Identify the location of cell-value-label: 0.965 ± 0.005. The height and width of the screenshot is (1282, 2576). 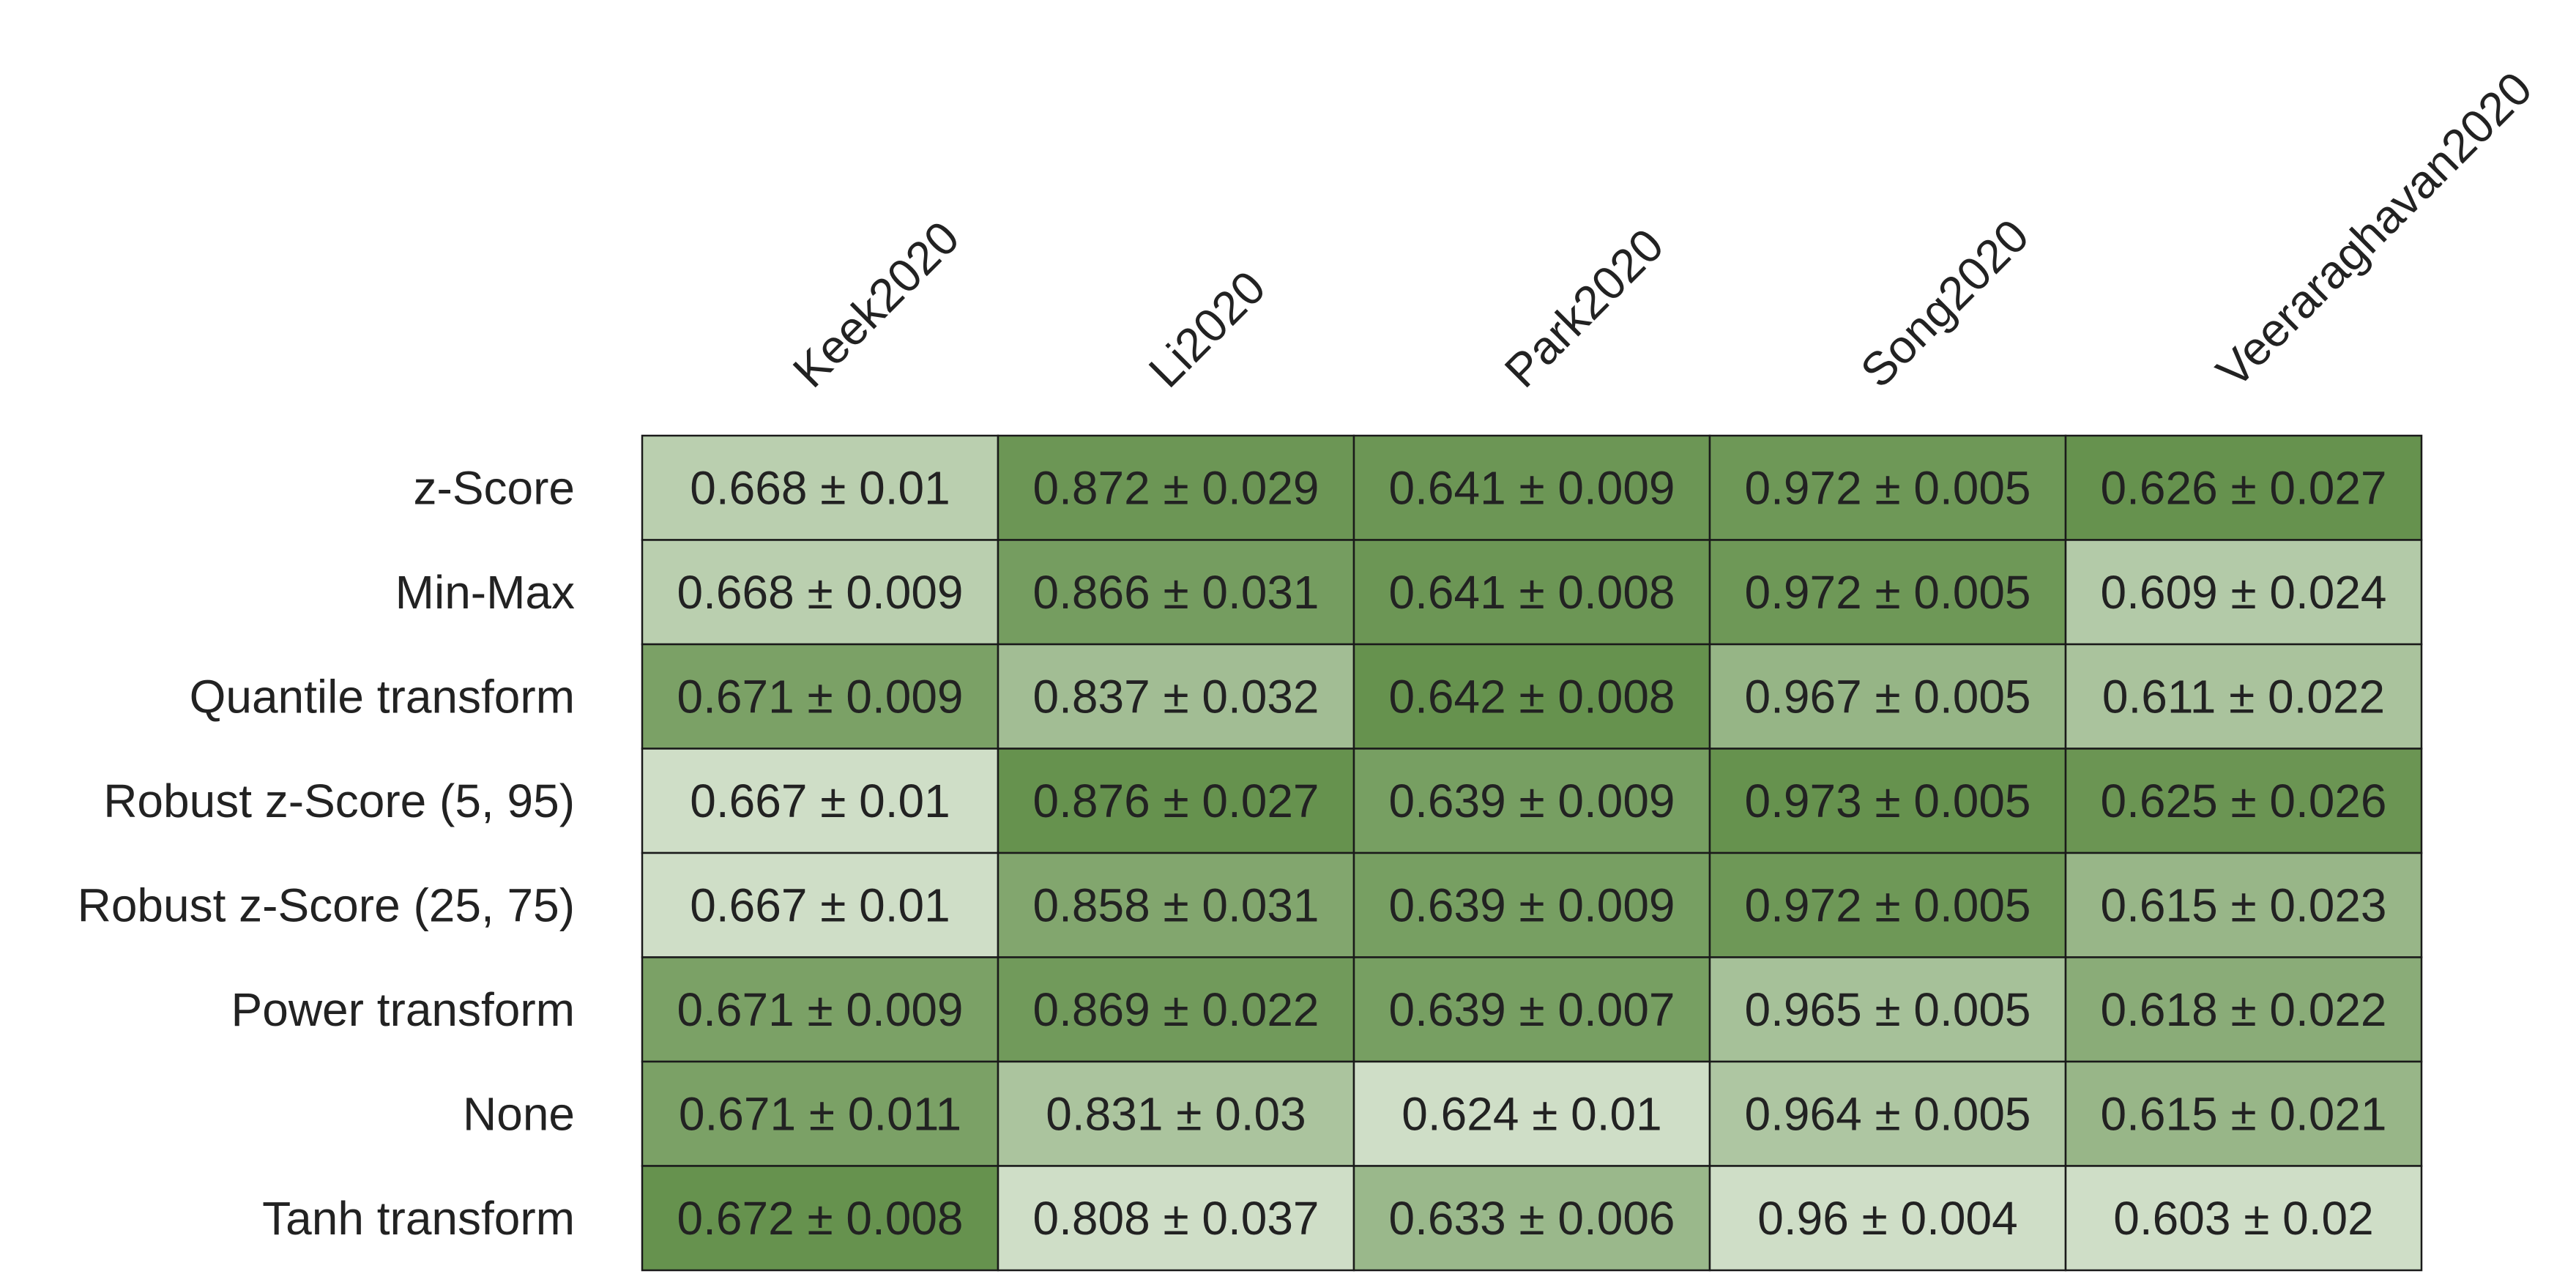
(1888, 1009).